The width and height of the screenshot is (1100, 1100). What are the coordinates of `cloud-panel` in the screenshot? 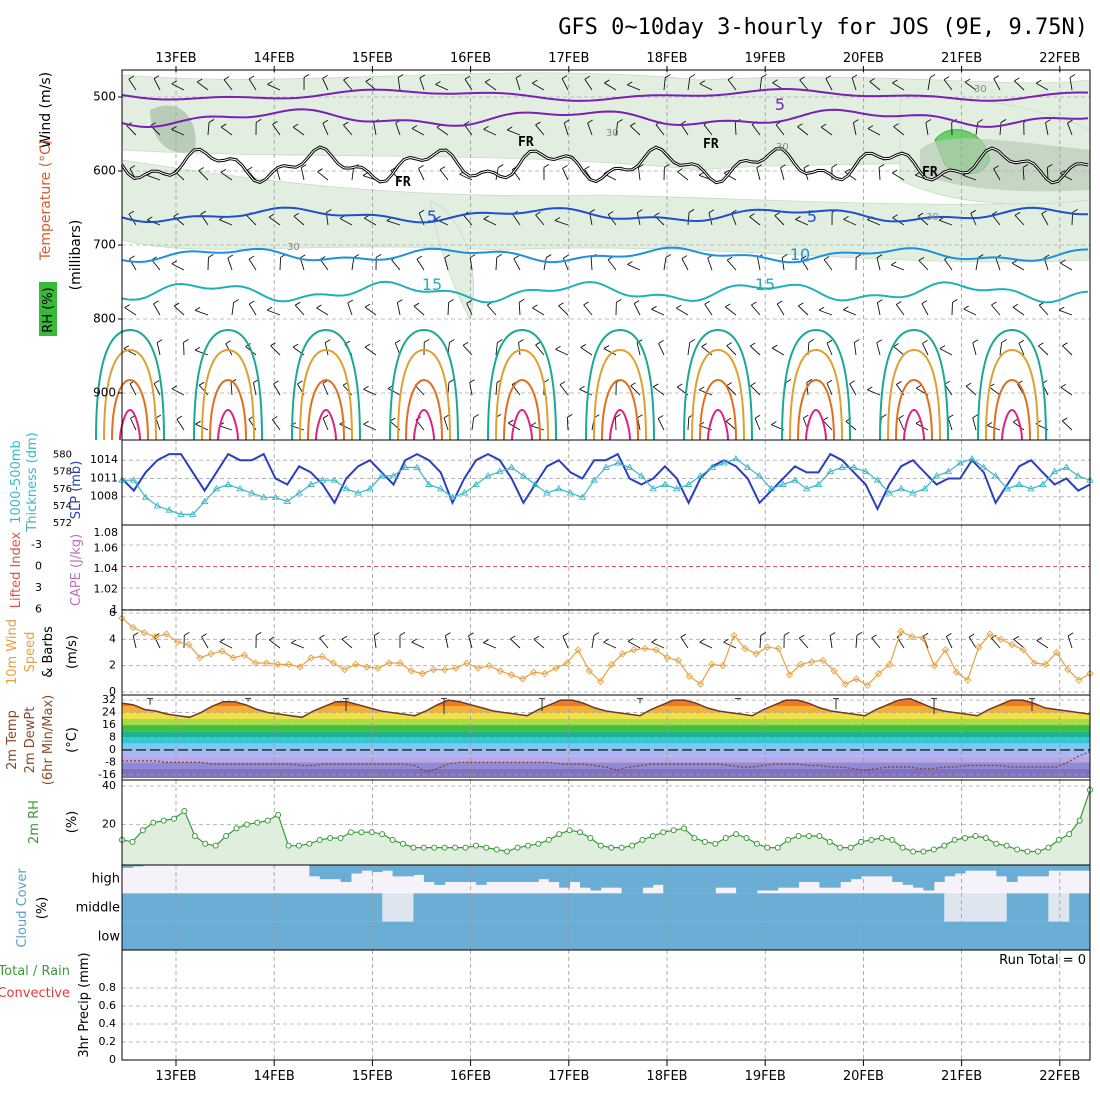 It's located at (606, 907).